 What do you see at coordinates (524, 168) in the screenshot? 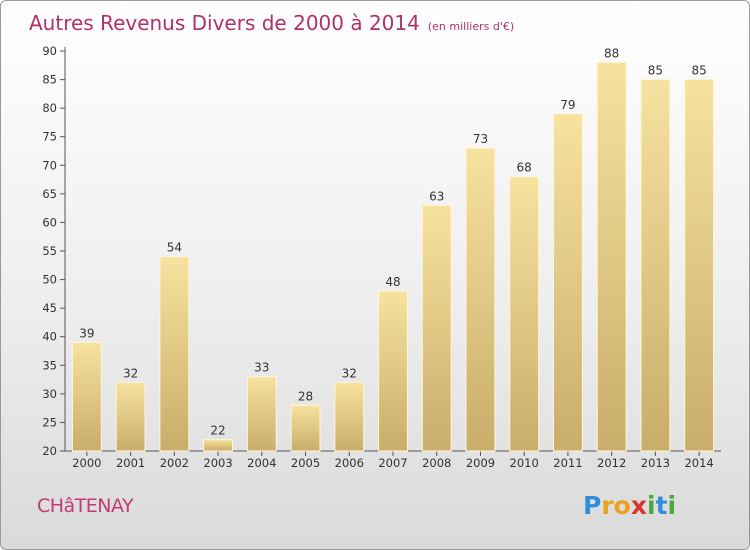
I see `bar-value-label: 68` at bounding box center [524, 168].